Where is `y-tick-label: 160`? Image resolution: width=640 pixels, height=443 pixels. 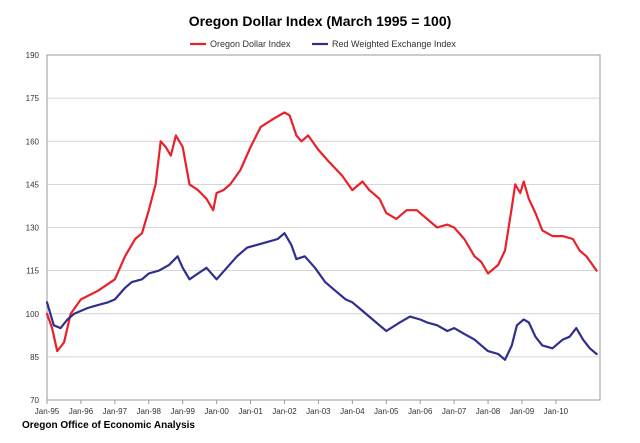
y-tick-label: 160 is located at coordinates (33, 141).